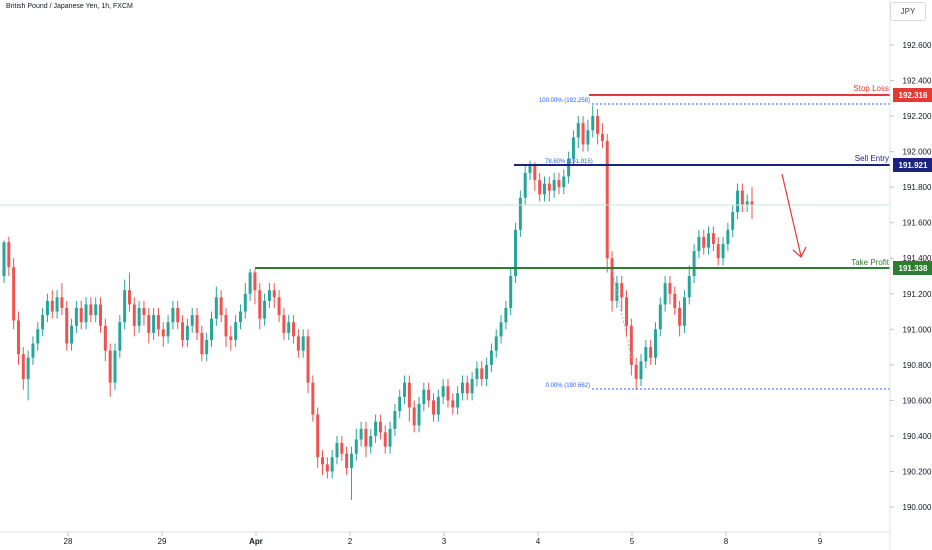 The height and width of the screenshot is (550, 932). I want to click on time-axis: 28 29 Apr 2 3 4 5 8 9, so click(445, 538).